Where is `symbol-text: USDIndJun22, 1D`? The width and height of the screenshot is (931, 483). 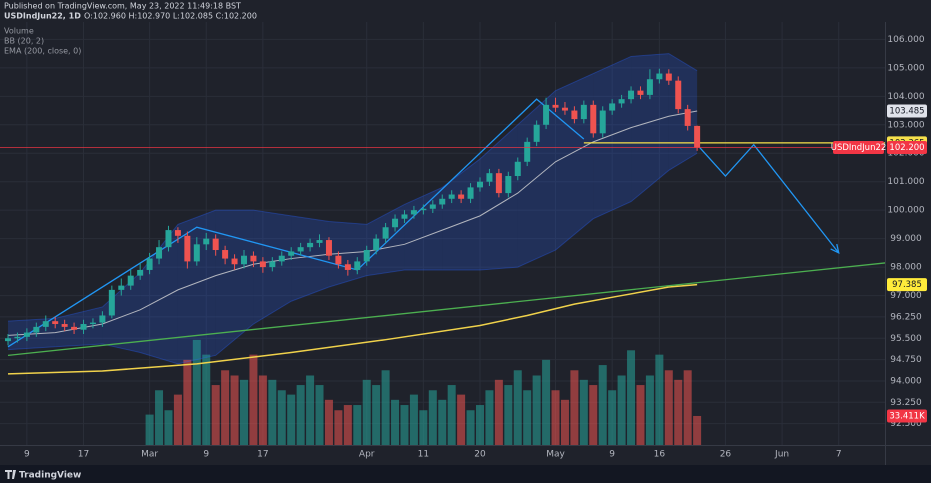
symbol-text: USDIndJun22, 1D is located at coordinates (42, 16).